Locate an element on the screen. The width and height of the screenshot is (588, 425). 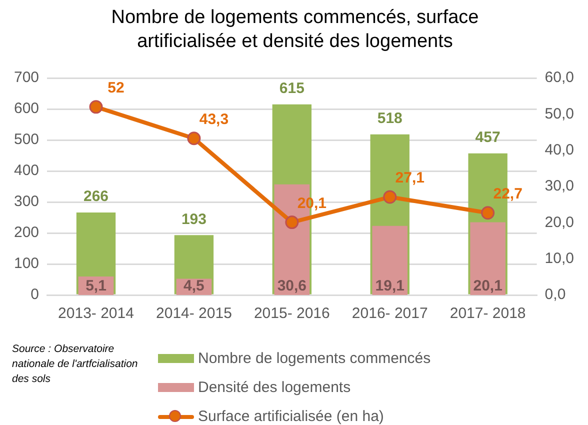
y-tick-label: 300 is located at coordinates (27, 201).